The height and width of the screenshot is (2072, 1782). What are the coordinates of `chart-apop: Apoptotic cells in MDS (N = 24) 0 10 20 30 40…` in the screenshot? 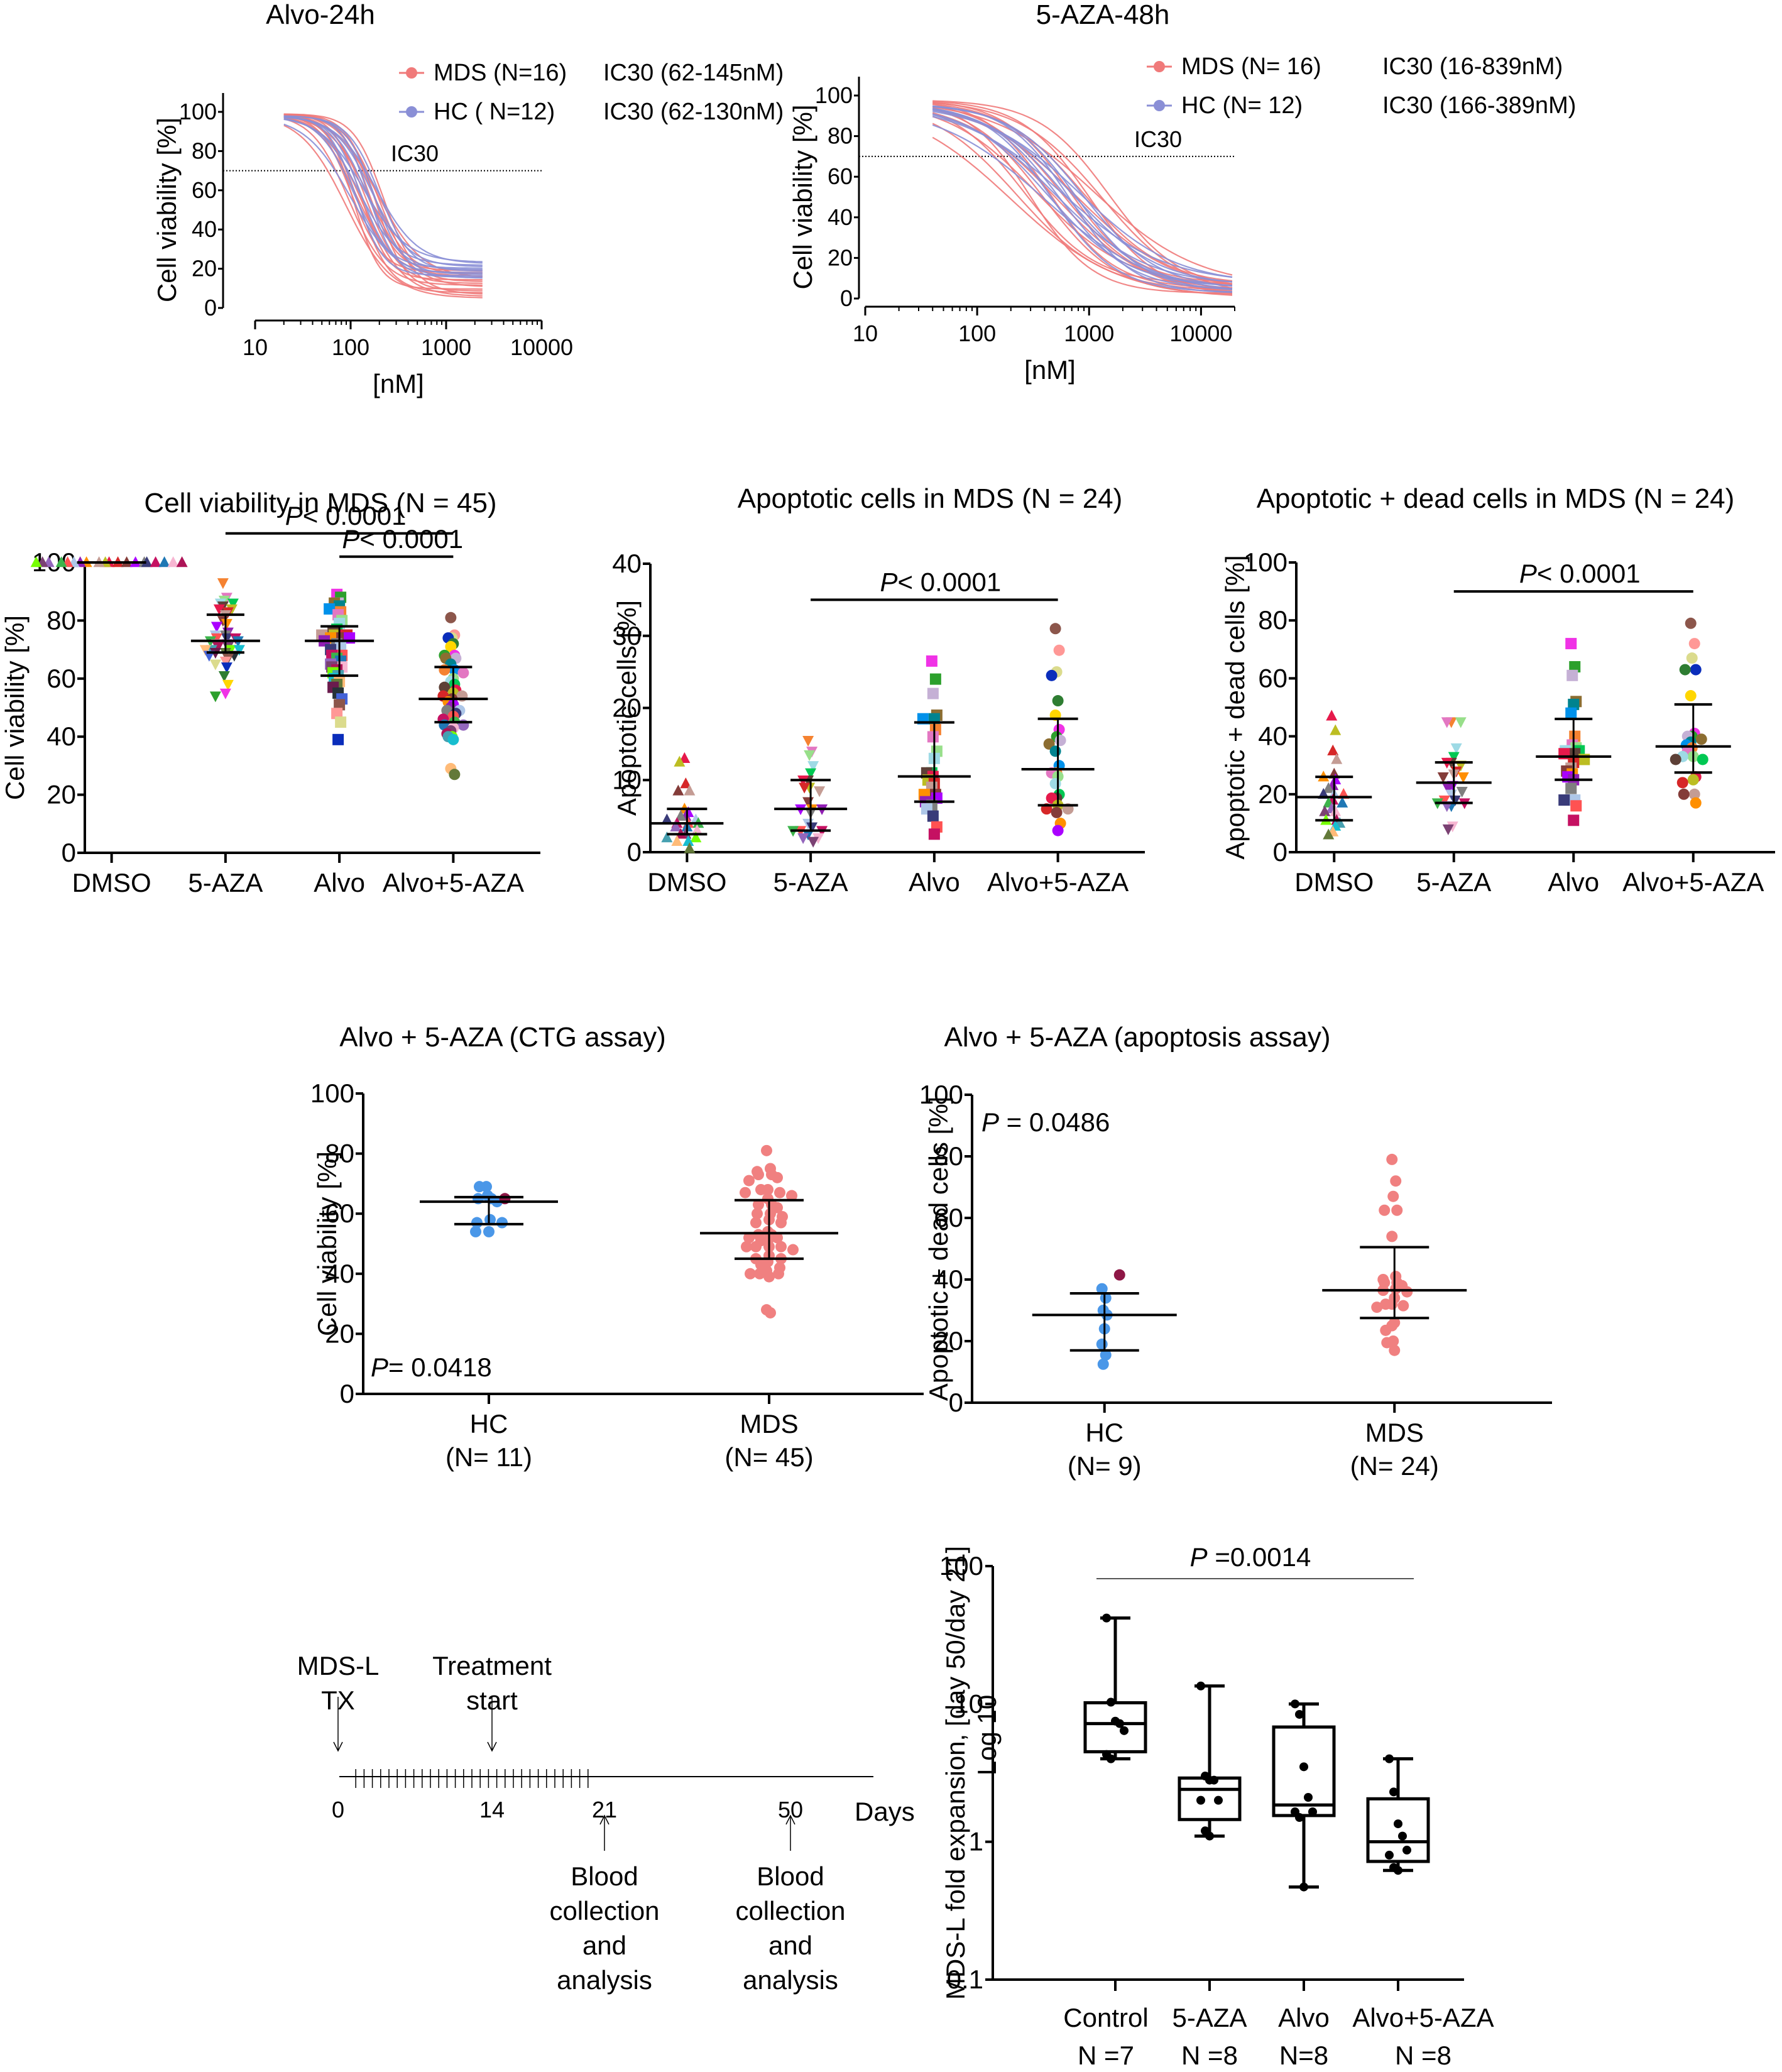 It's located at (878, 690).